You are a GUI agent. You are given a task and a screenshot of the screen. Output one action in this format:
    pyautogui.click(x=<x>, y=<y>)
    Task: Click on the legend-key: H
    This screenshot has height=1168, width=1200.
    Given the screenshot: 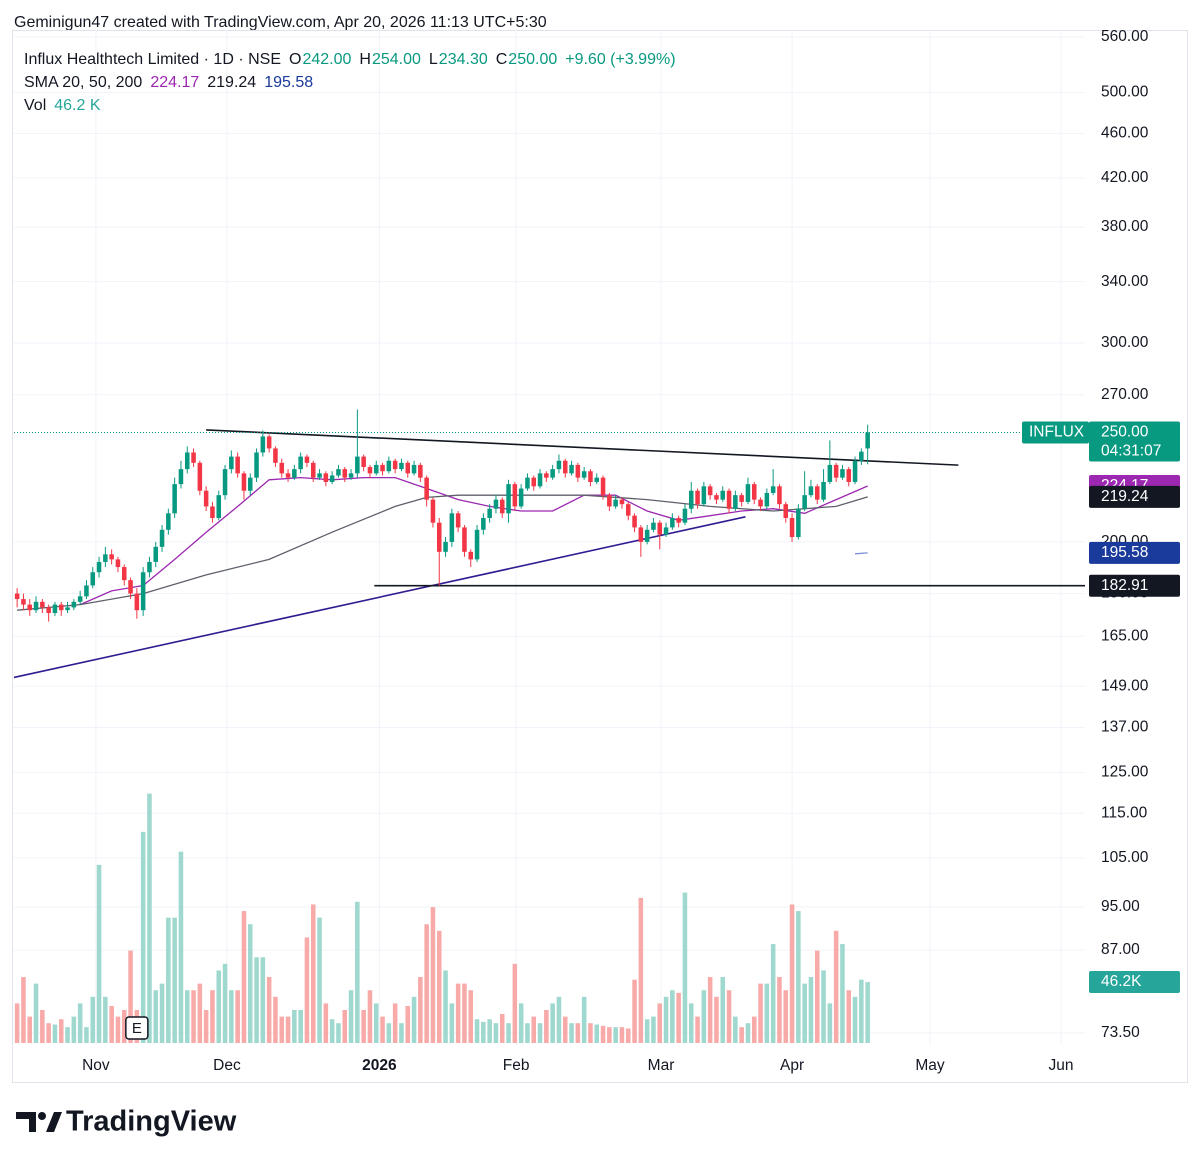 What is the action you would take?
    pyautogui.click(x=365, y=59)
    